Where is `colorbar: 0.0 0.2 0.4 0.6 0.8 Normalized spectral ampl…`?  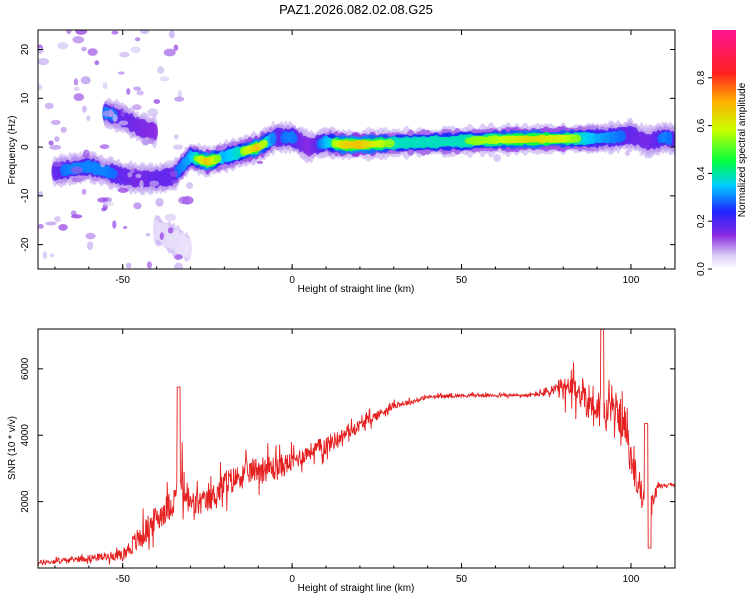 colorbar: 0.0 0.2 0.4 0.6 0.8 Normalized spectral ampl… is located at coordinates (722, 153).